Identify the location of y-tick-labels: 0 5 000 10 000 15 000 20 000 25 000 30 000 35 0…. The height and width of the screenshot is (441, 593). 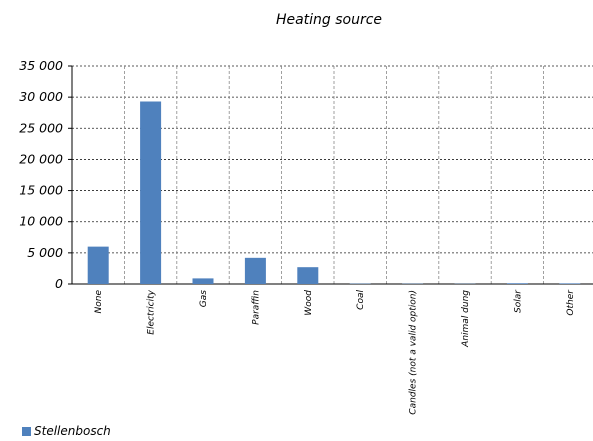
(41, 174).